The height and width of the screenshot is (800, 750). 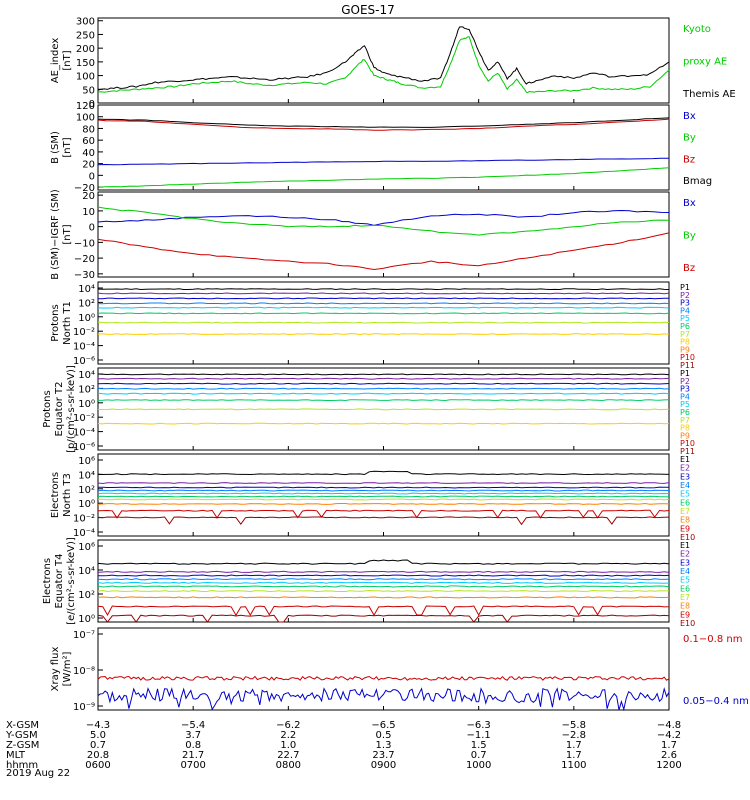 I want to click on legend-entry: E5, so click(x=685, y=494).